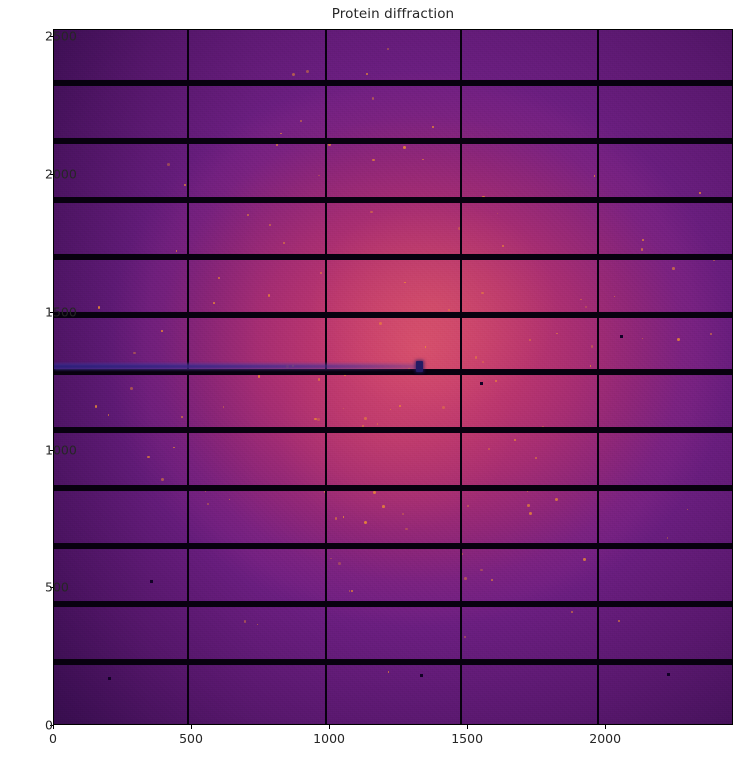 The width and height of the screenshot is (740, 759). I want to click on x-axis-tick-label: 1000, so click(329, 738).